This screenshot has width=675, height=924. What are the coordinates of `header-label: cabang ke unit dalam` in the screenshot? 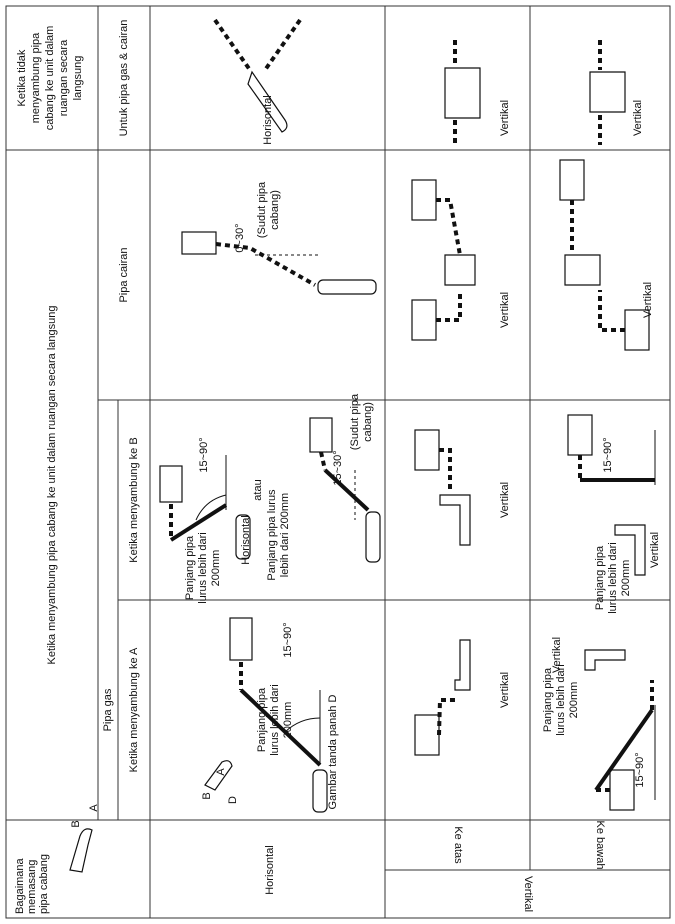 It's located at (50, 78).